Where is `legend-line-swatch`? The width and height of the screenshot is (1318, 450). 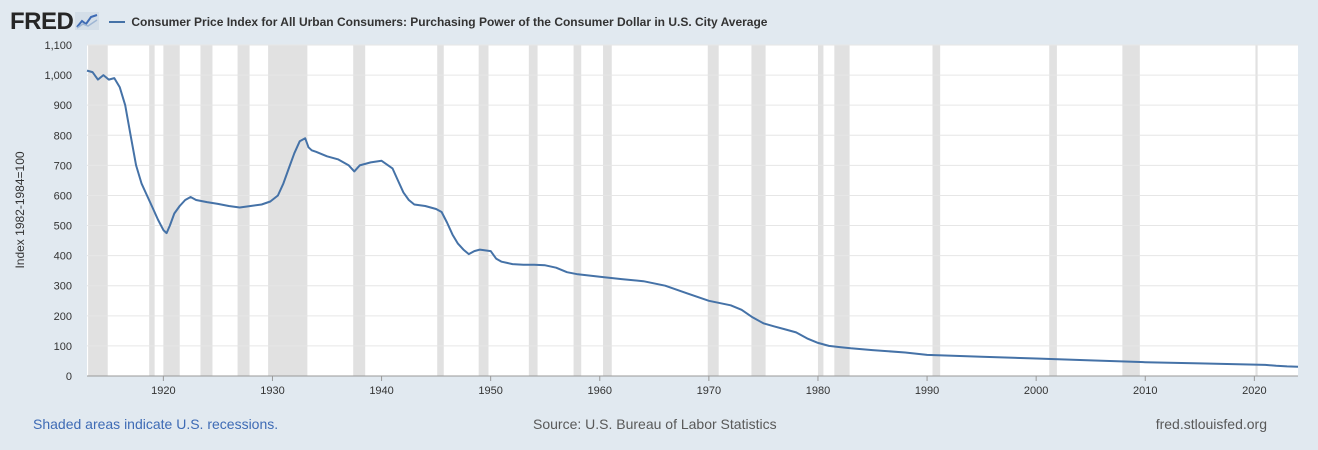
legend-line-swatch is located at coordinates (117, 22).